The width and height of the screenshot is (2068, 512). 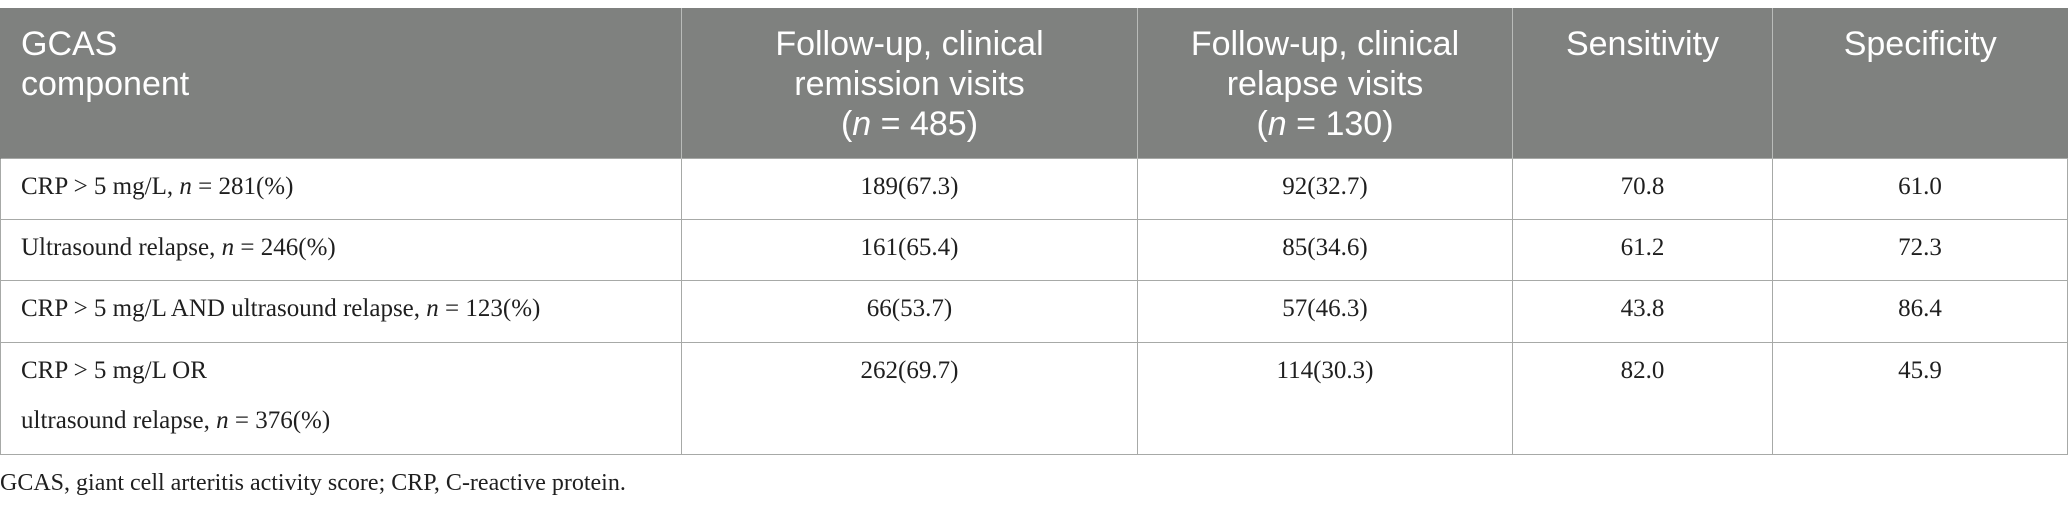 What do you see at coordinates (341, 83) in the screenshot?
I see `header-gcas-component: GCAS component` at bounding box center [341, 83].